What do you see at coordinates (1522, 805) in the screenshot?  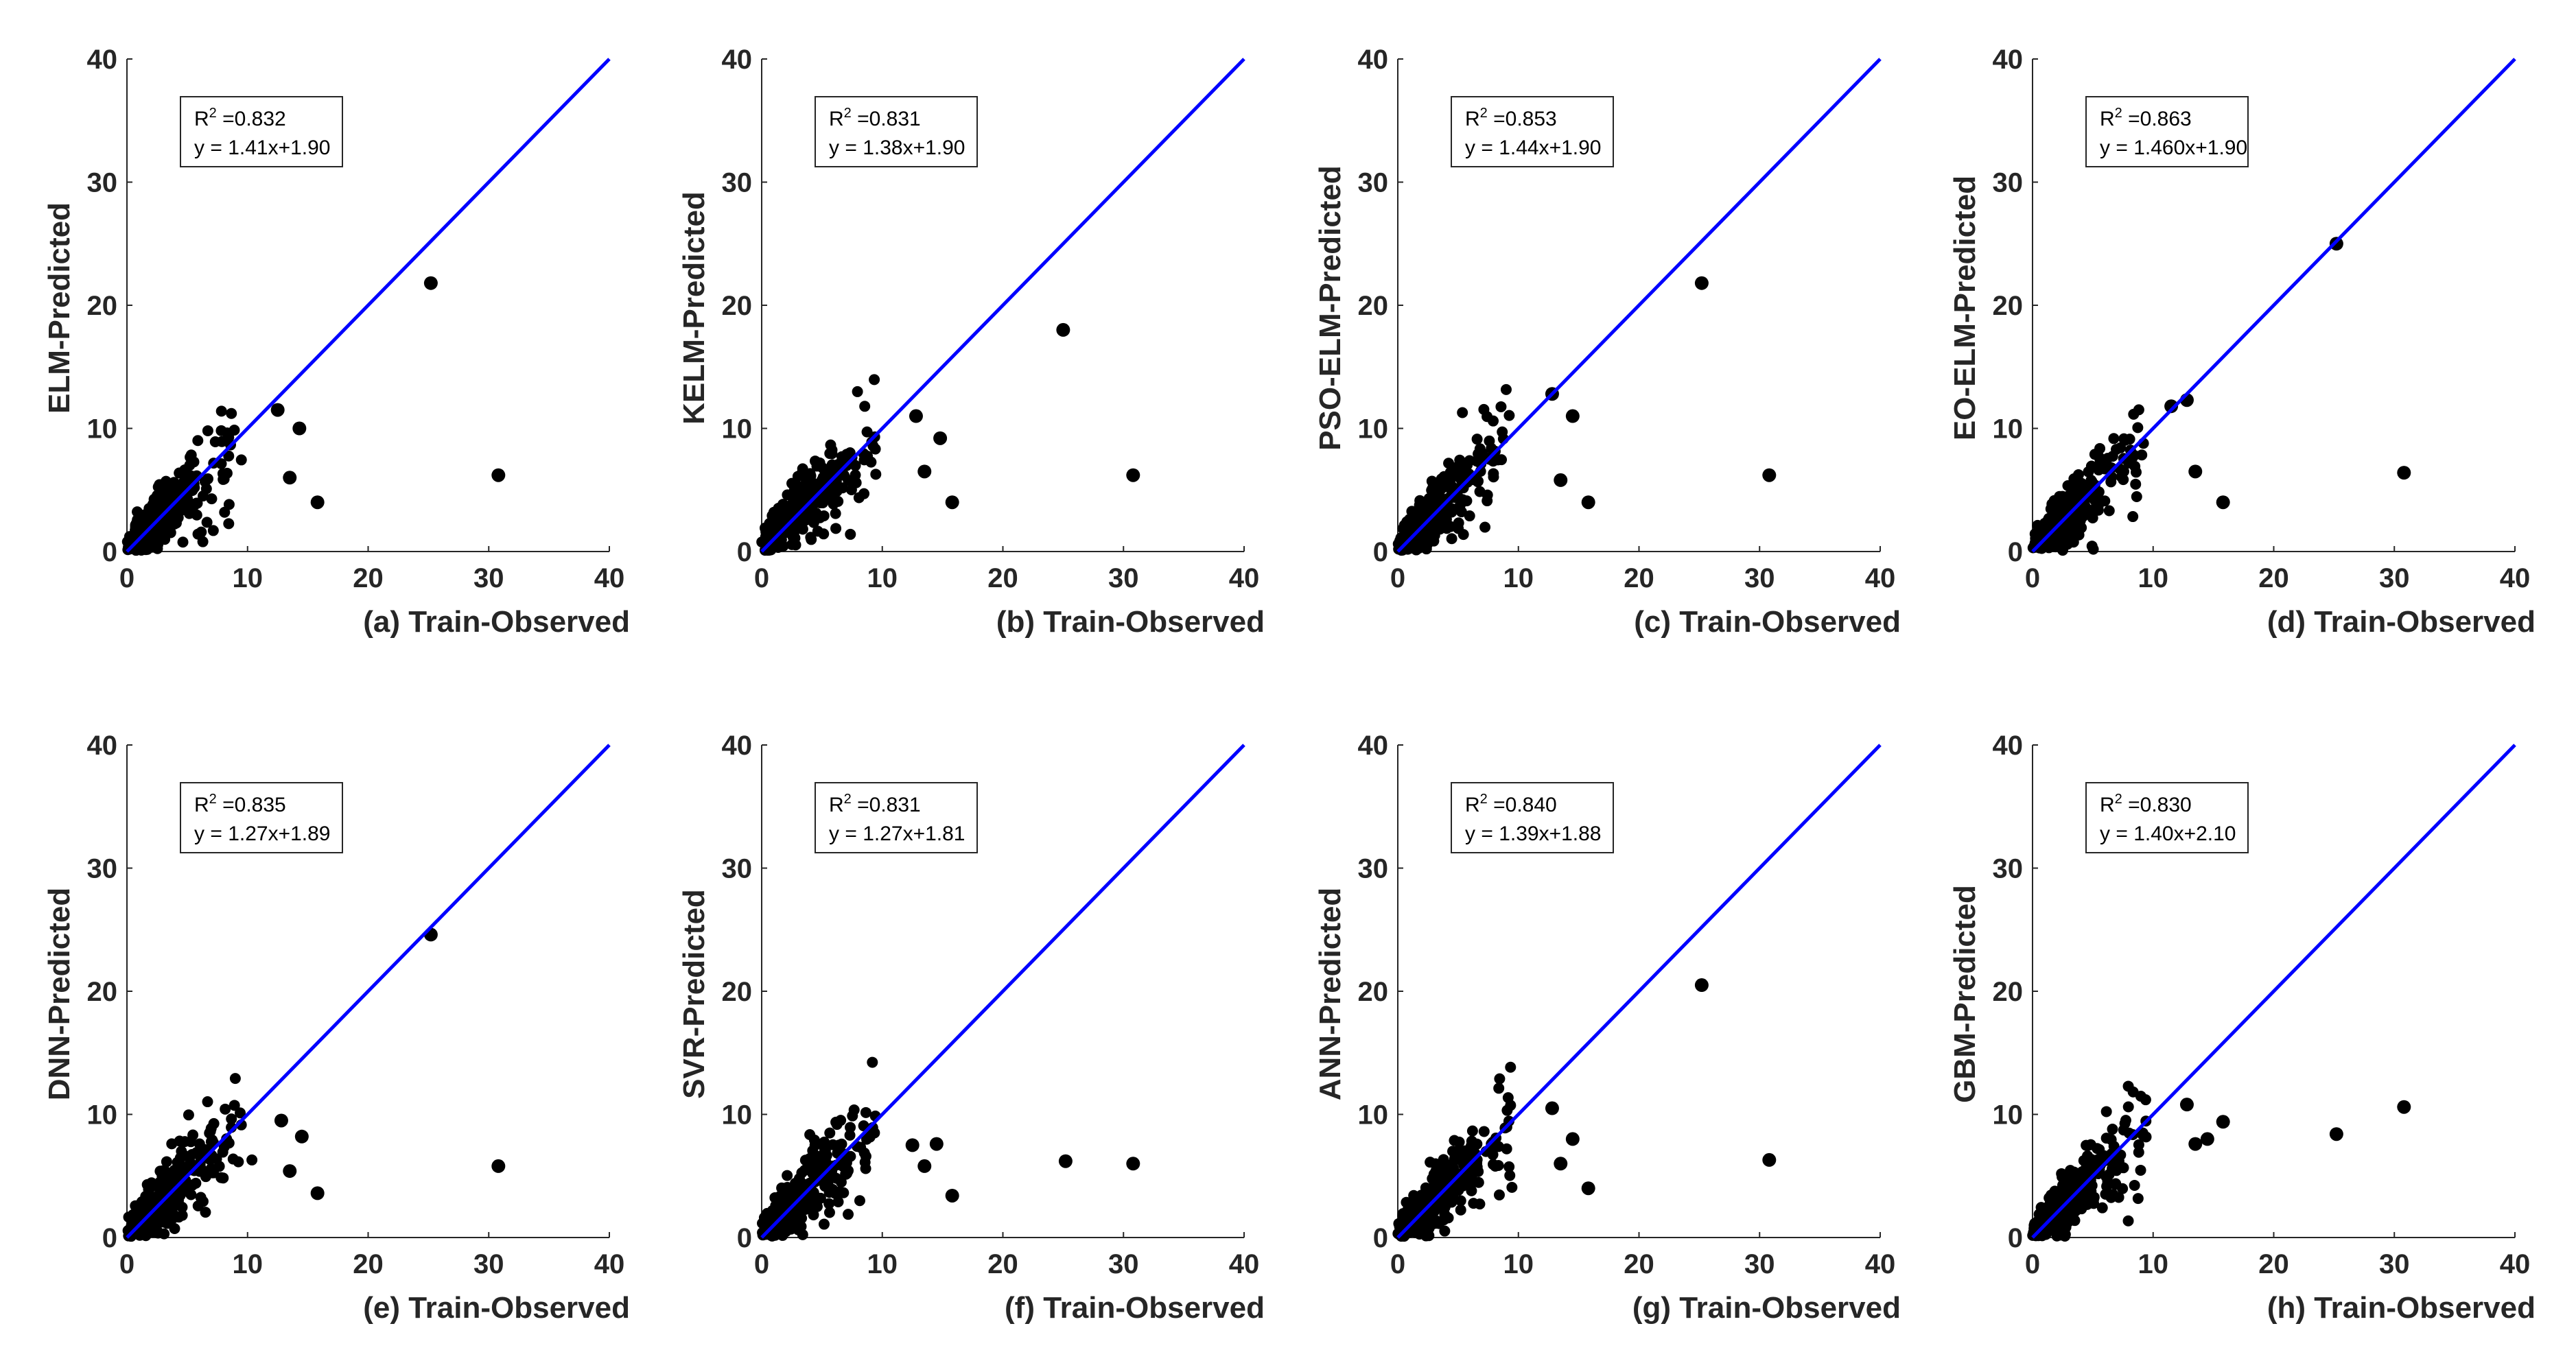 I see `r-squared-value: =0.840` at bounding box center [1522, 805].